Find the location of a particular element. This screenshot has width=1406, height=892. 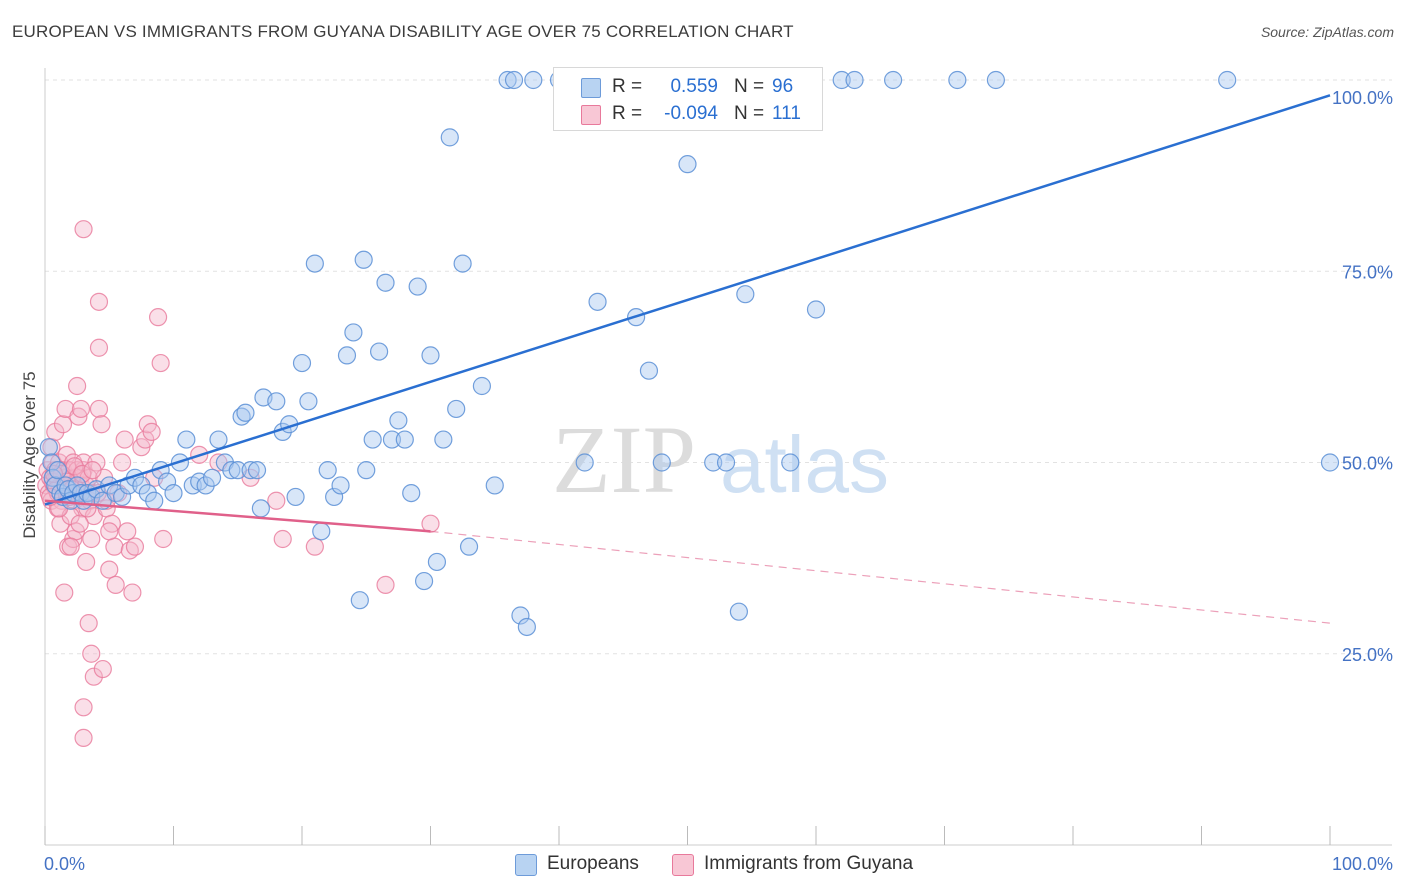

legend-n-label: N = is located at coordinates (749, 86).